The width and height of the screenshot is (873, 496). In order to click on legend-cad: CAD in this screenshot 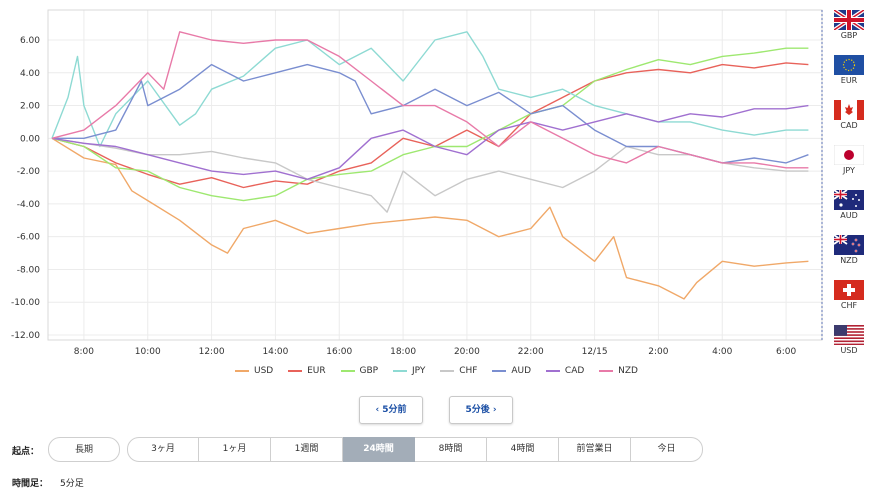, I will do `click(565, 371)`.